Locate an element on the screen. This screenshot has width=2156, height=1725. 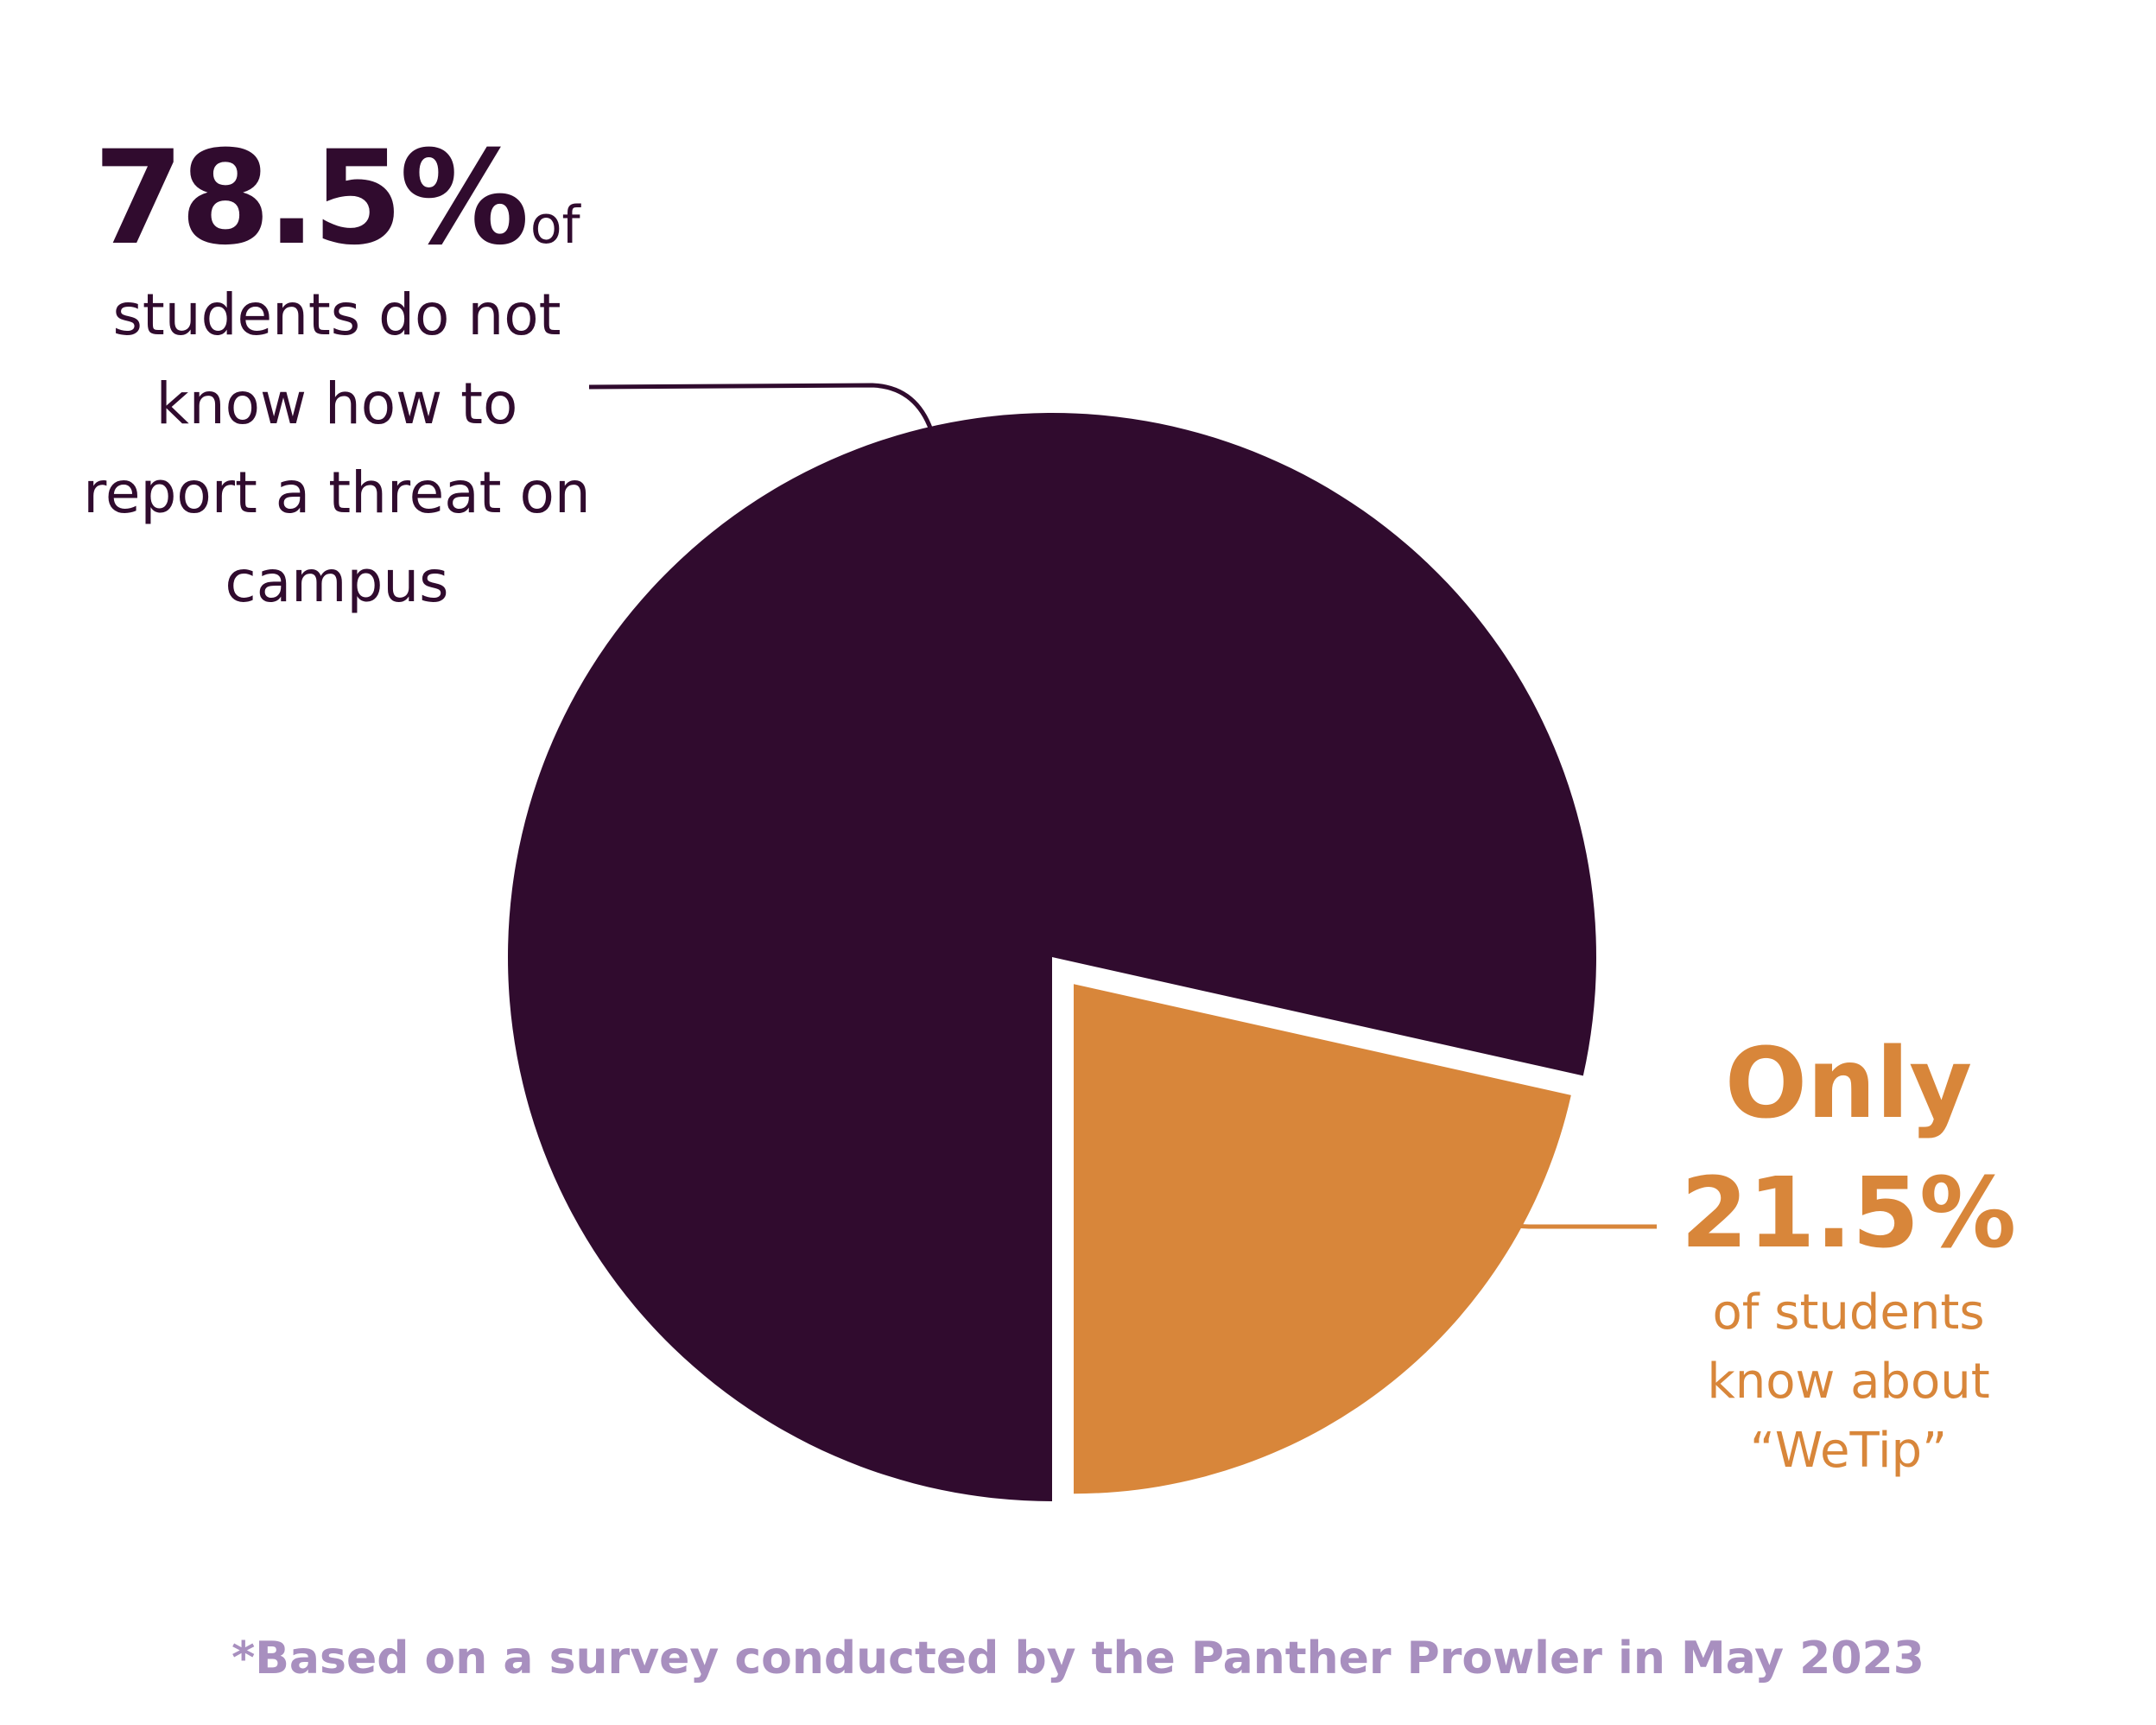
majority-label-line: students do not is located at coordinates (336, 315).